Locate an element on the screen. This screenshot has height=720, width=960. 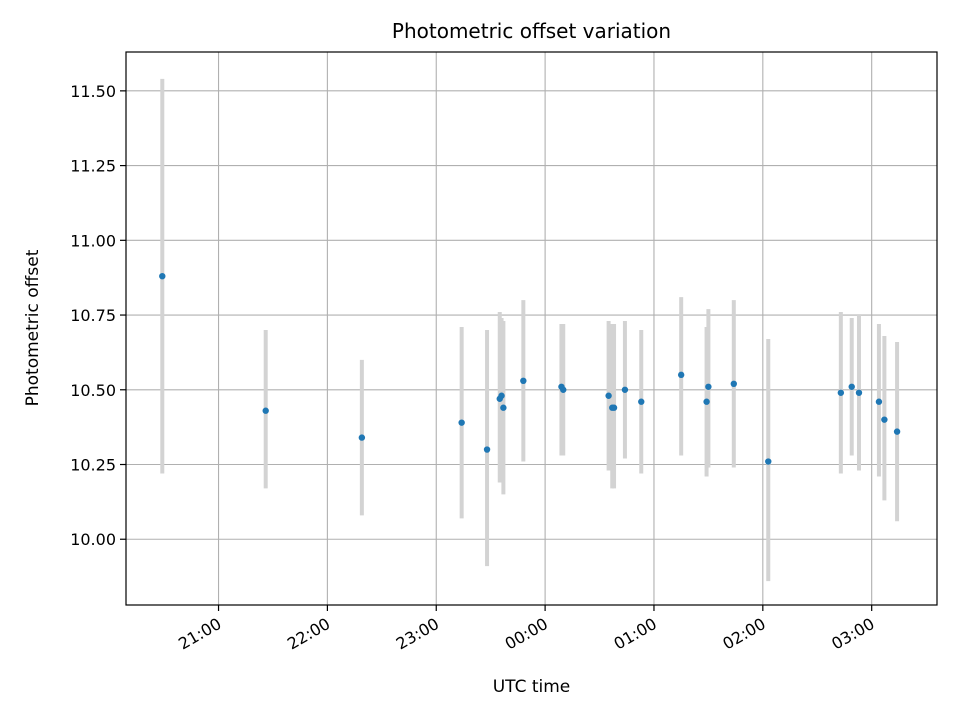
y-tick-label: 11.25 is located at coordinates (93, 166).